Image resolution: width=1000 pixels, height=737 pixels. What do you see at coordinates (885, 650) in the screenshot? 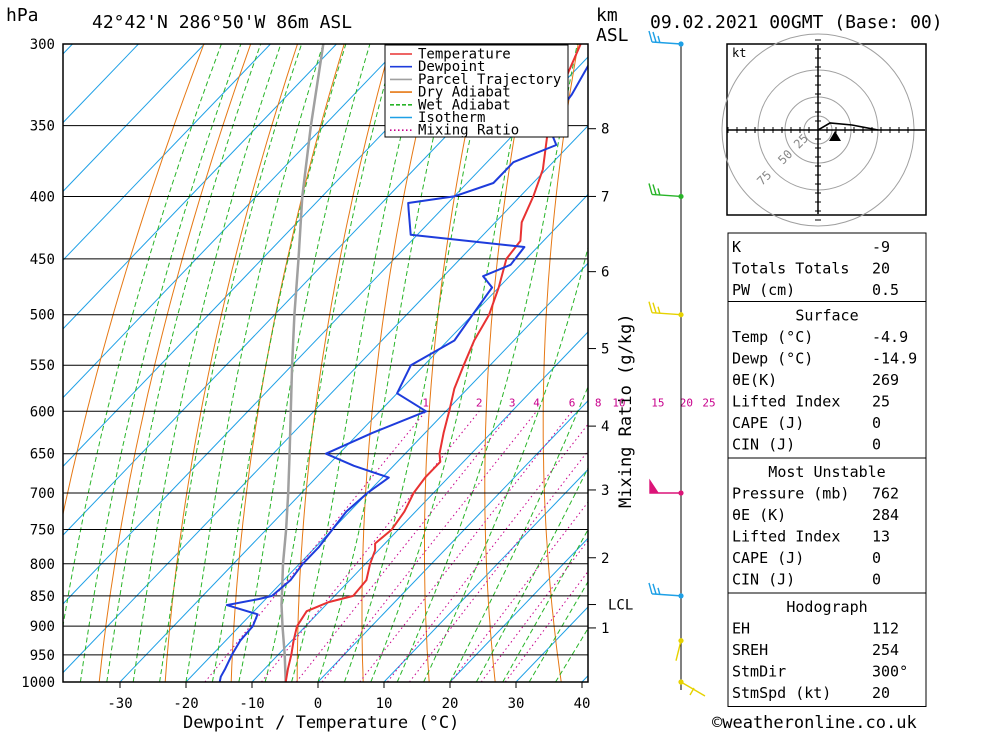
I see `hodograph-value: 254` at bounding box center [885, 650].